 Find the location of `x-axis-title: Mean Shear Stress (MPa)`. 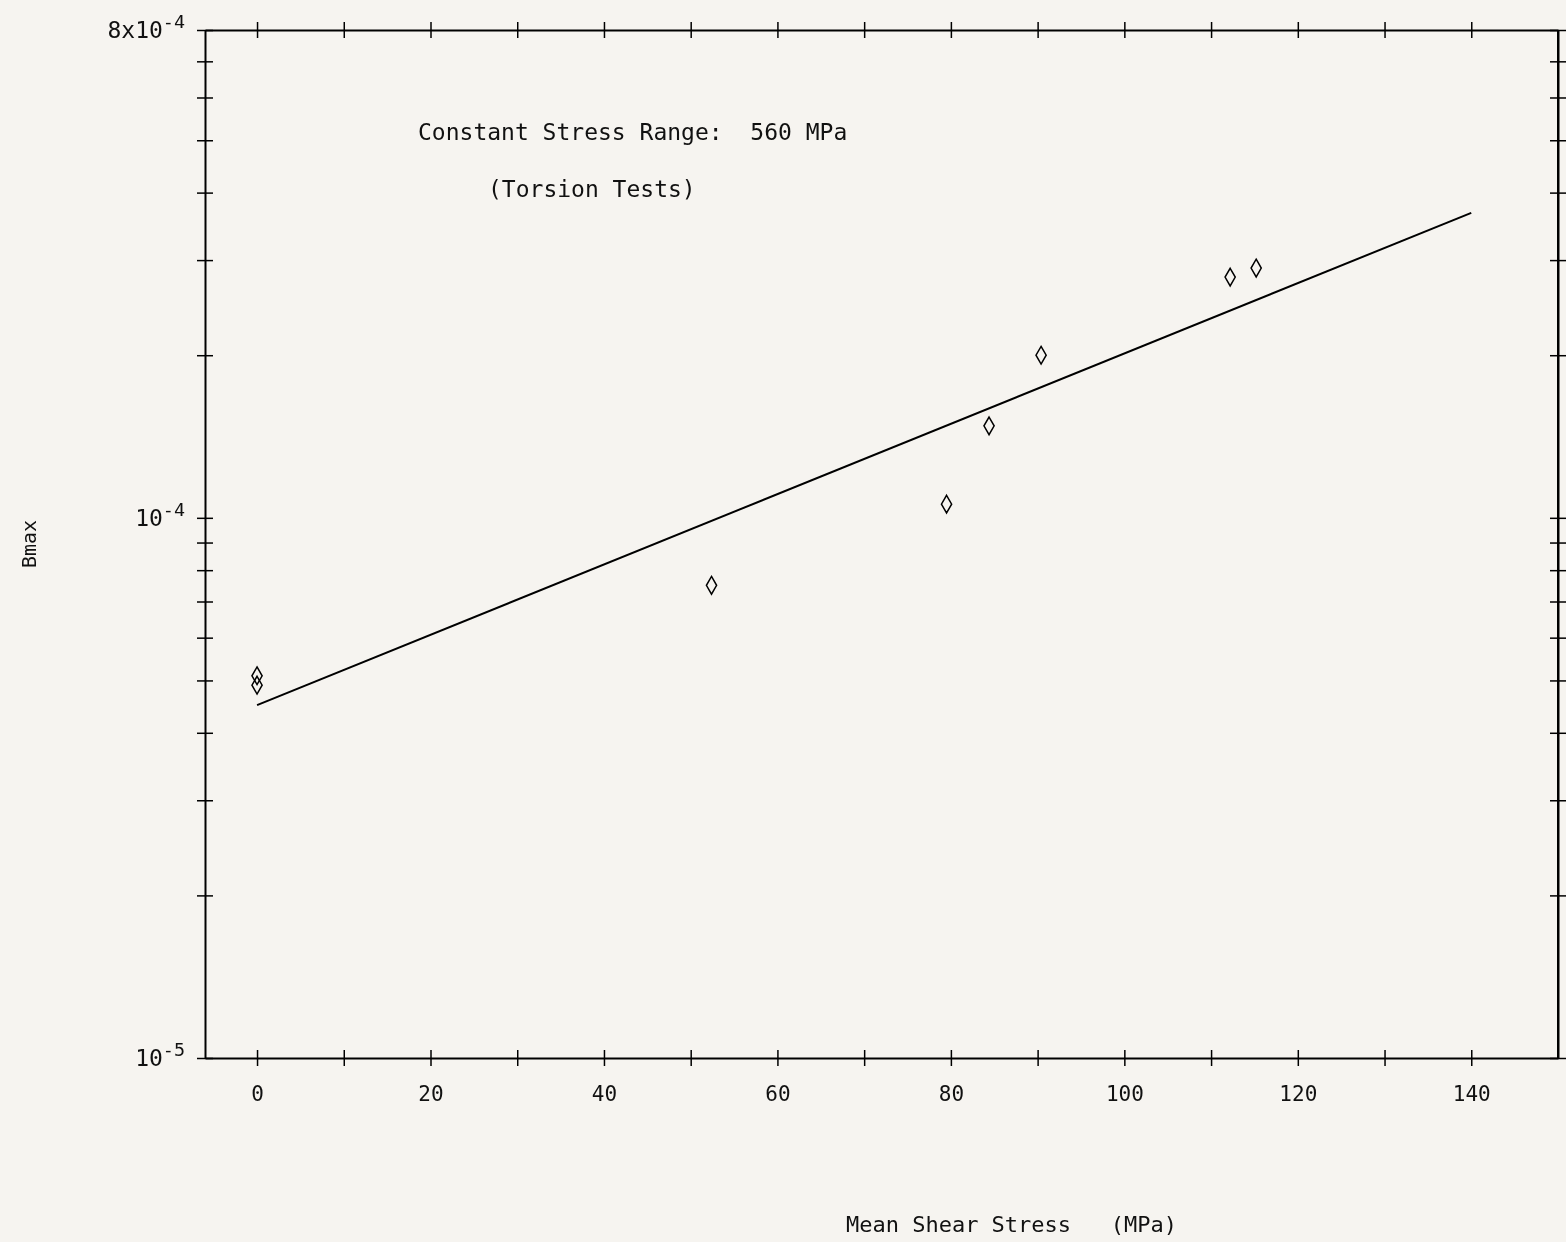

x-axis-title: Mean Shear Stress (MPa) is located at coordinates (1011, 1224).